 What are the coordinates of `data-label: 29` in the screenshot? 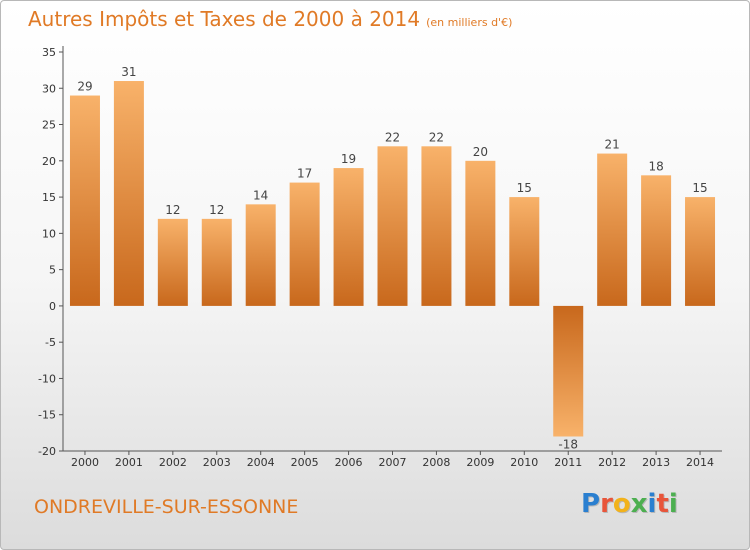 It's located at (84, 87).